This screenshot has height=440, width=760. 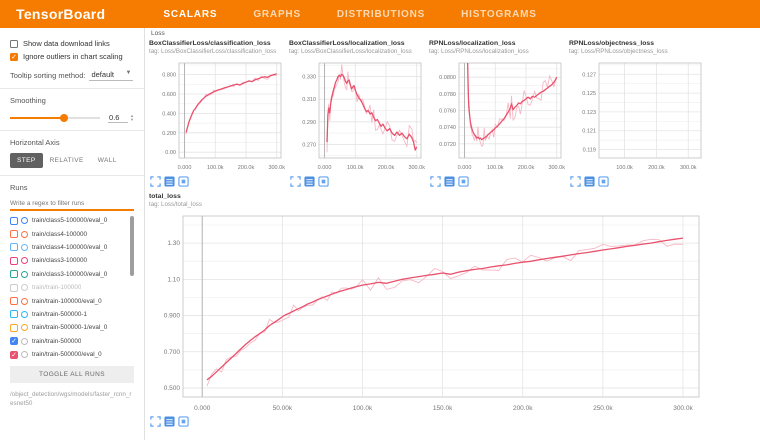 I want to click on checkbox-label: Ignore outliers in chart scaling, so click(x=73, y=56).